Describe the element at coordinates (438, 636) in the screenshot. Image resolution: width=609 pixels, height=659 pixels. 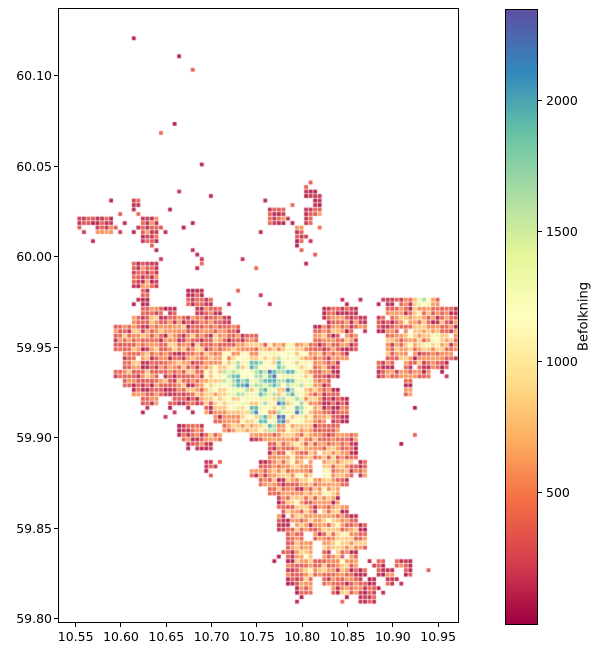
I see `x-tick-label: 10.95` at that location.